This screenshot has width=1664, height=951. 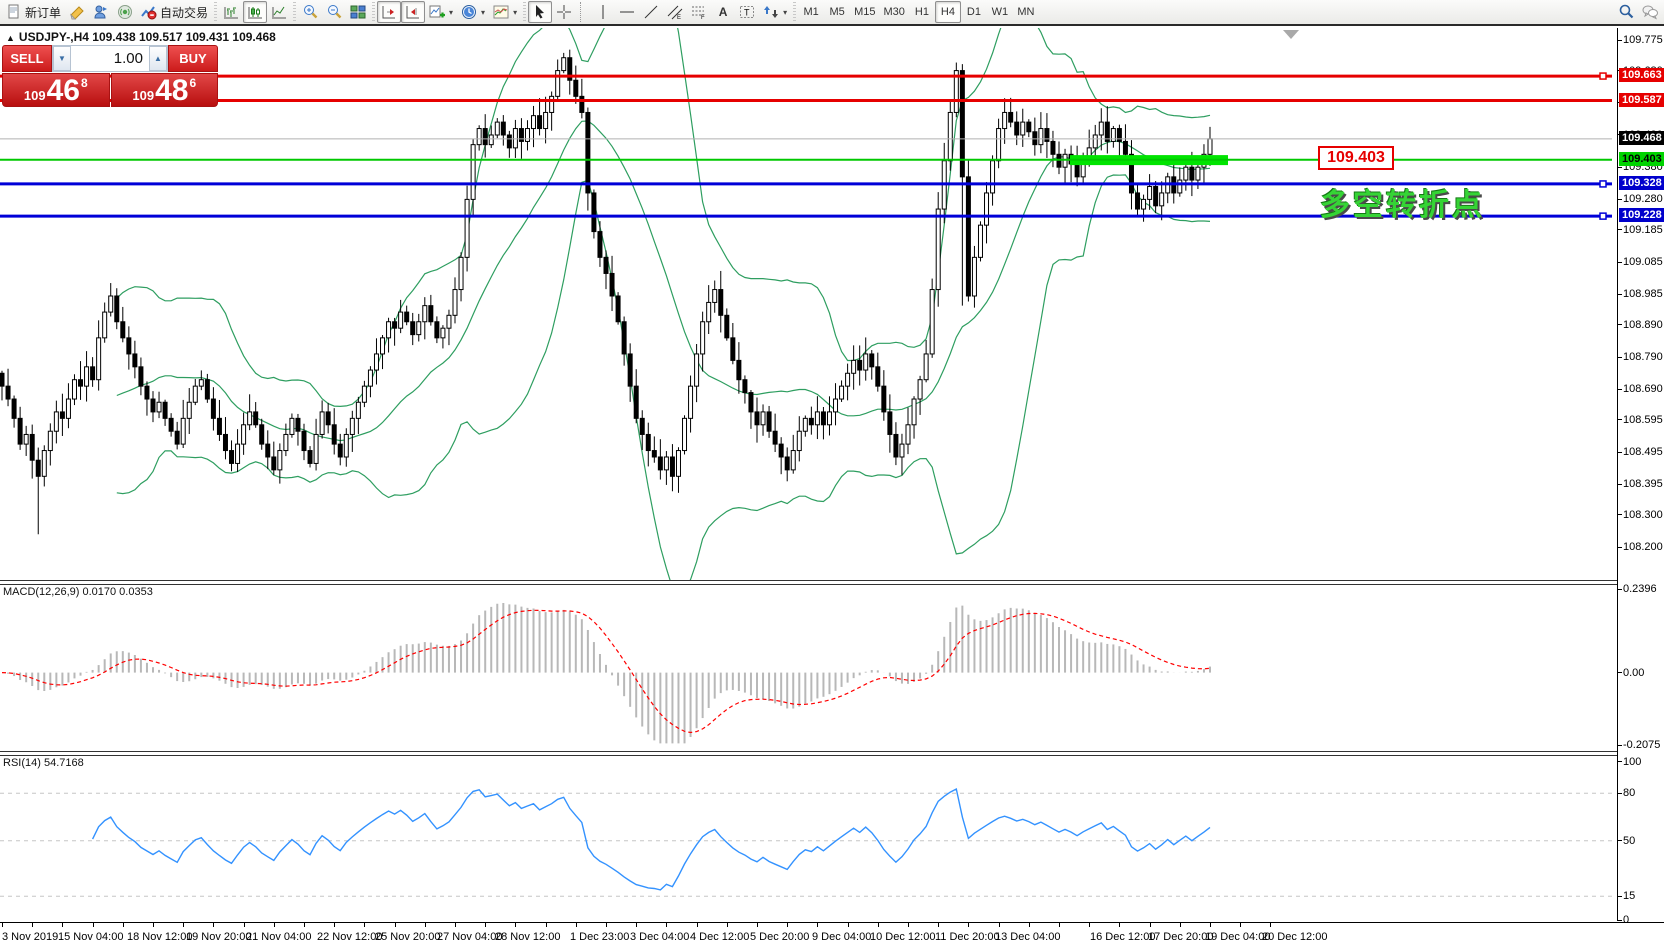 What do you see at coordinates (62, 58) in the screenshot?
I see `volume-decrease-button: ▼` at bounding box center [62, 58].